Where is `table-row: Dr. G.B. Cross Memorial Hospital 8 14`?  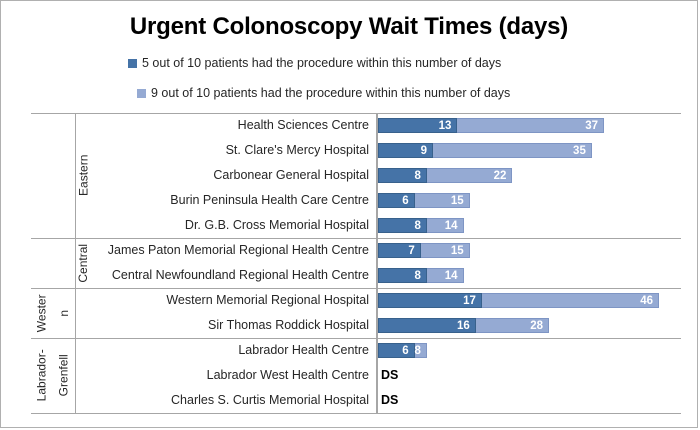
table-row: Dr. G.B. Cross Memorial Hospital 8 14 is located at coordinates (356, 225).